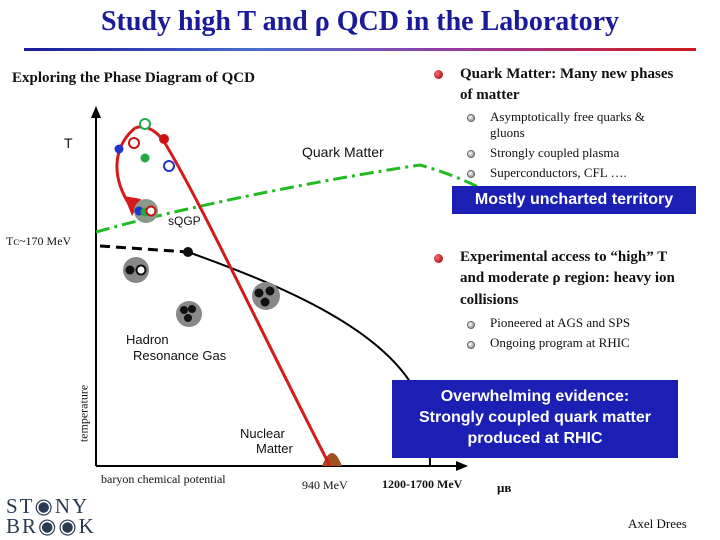  What do you see at coordinates (325, 485) in the screenshot?
I see `label-940mev: 940 MeV` at bounding box center [325, 485].